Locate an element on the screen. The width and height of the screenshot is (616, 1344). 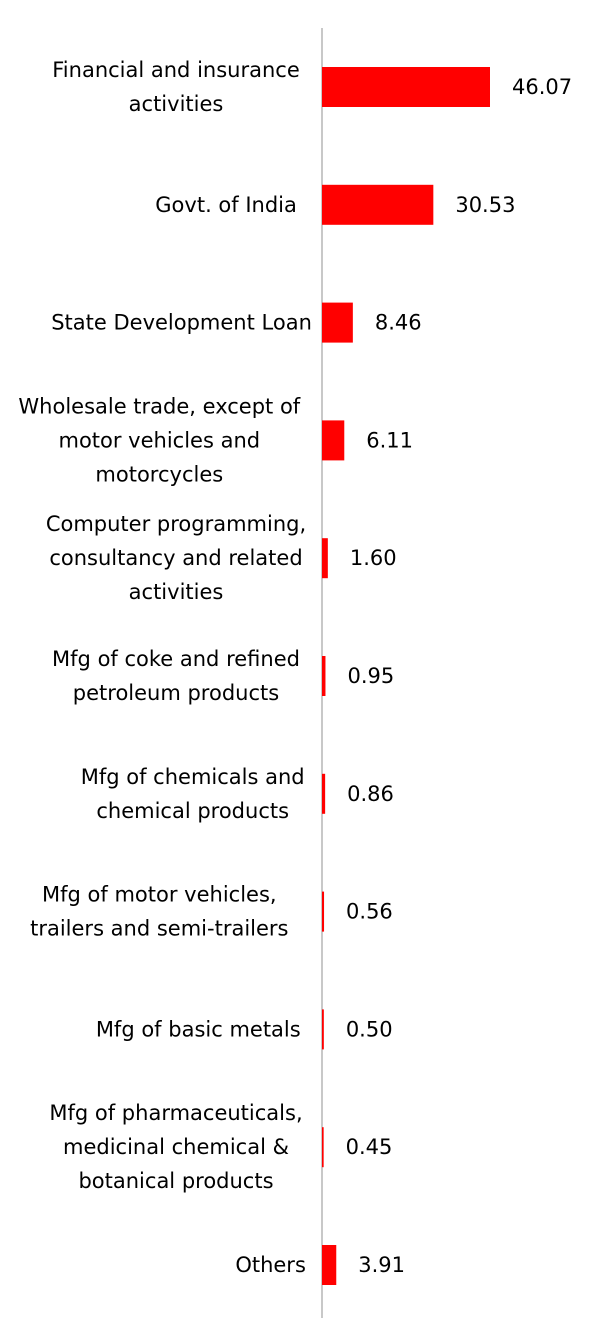
data-label: 0.86 is located at coordinates (370, 794).